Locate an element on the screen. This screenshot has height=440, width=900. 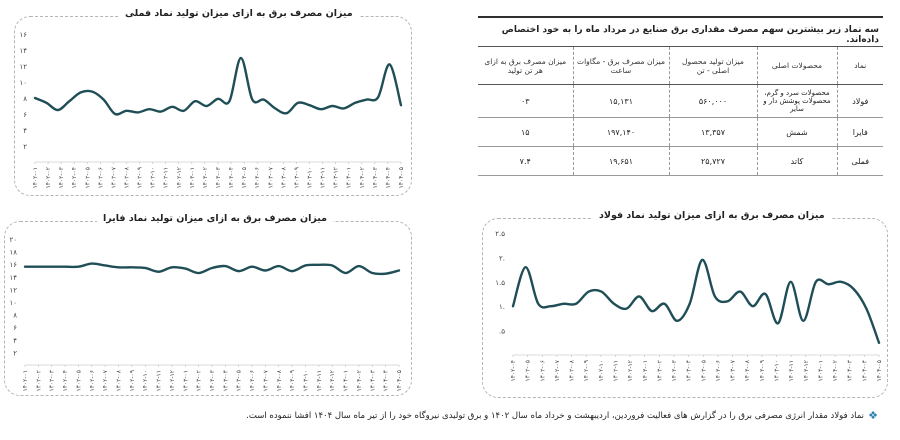
x-tick-label: ۱۴۰۲-۱۲ is located at coordinates (179, 178).